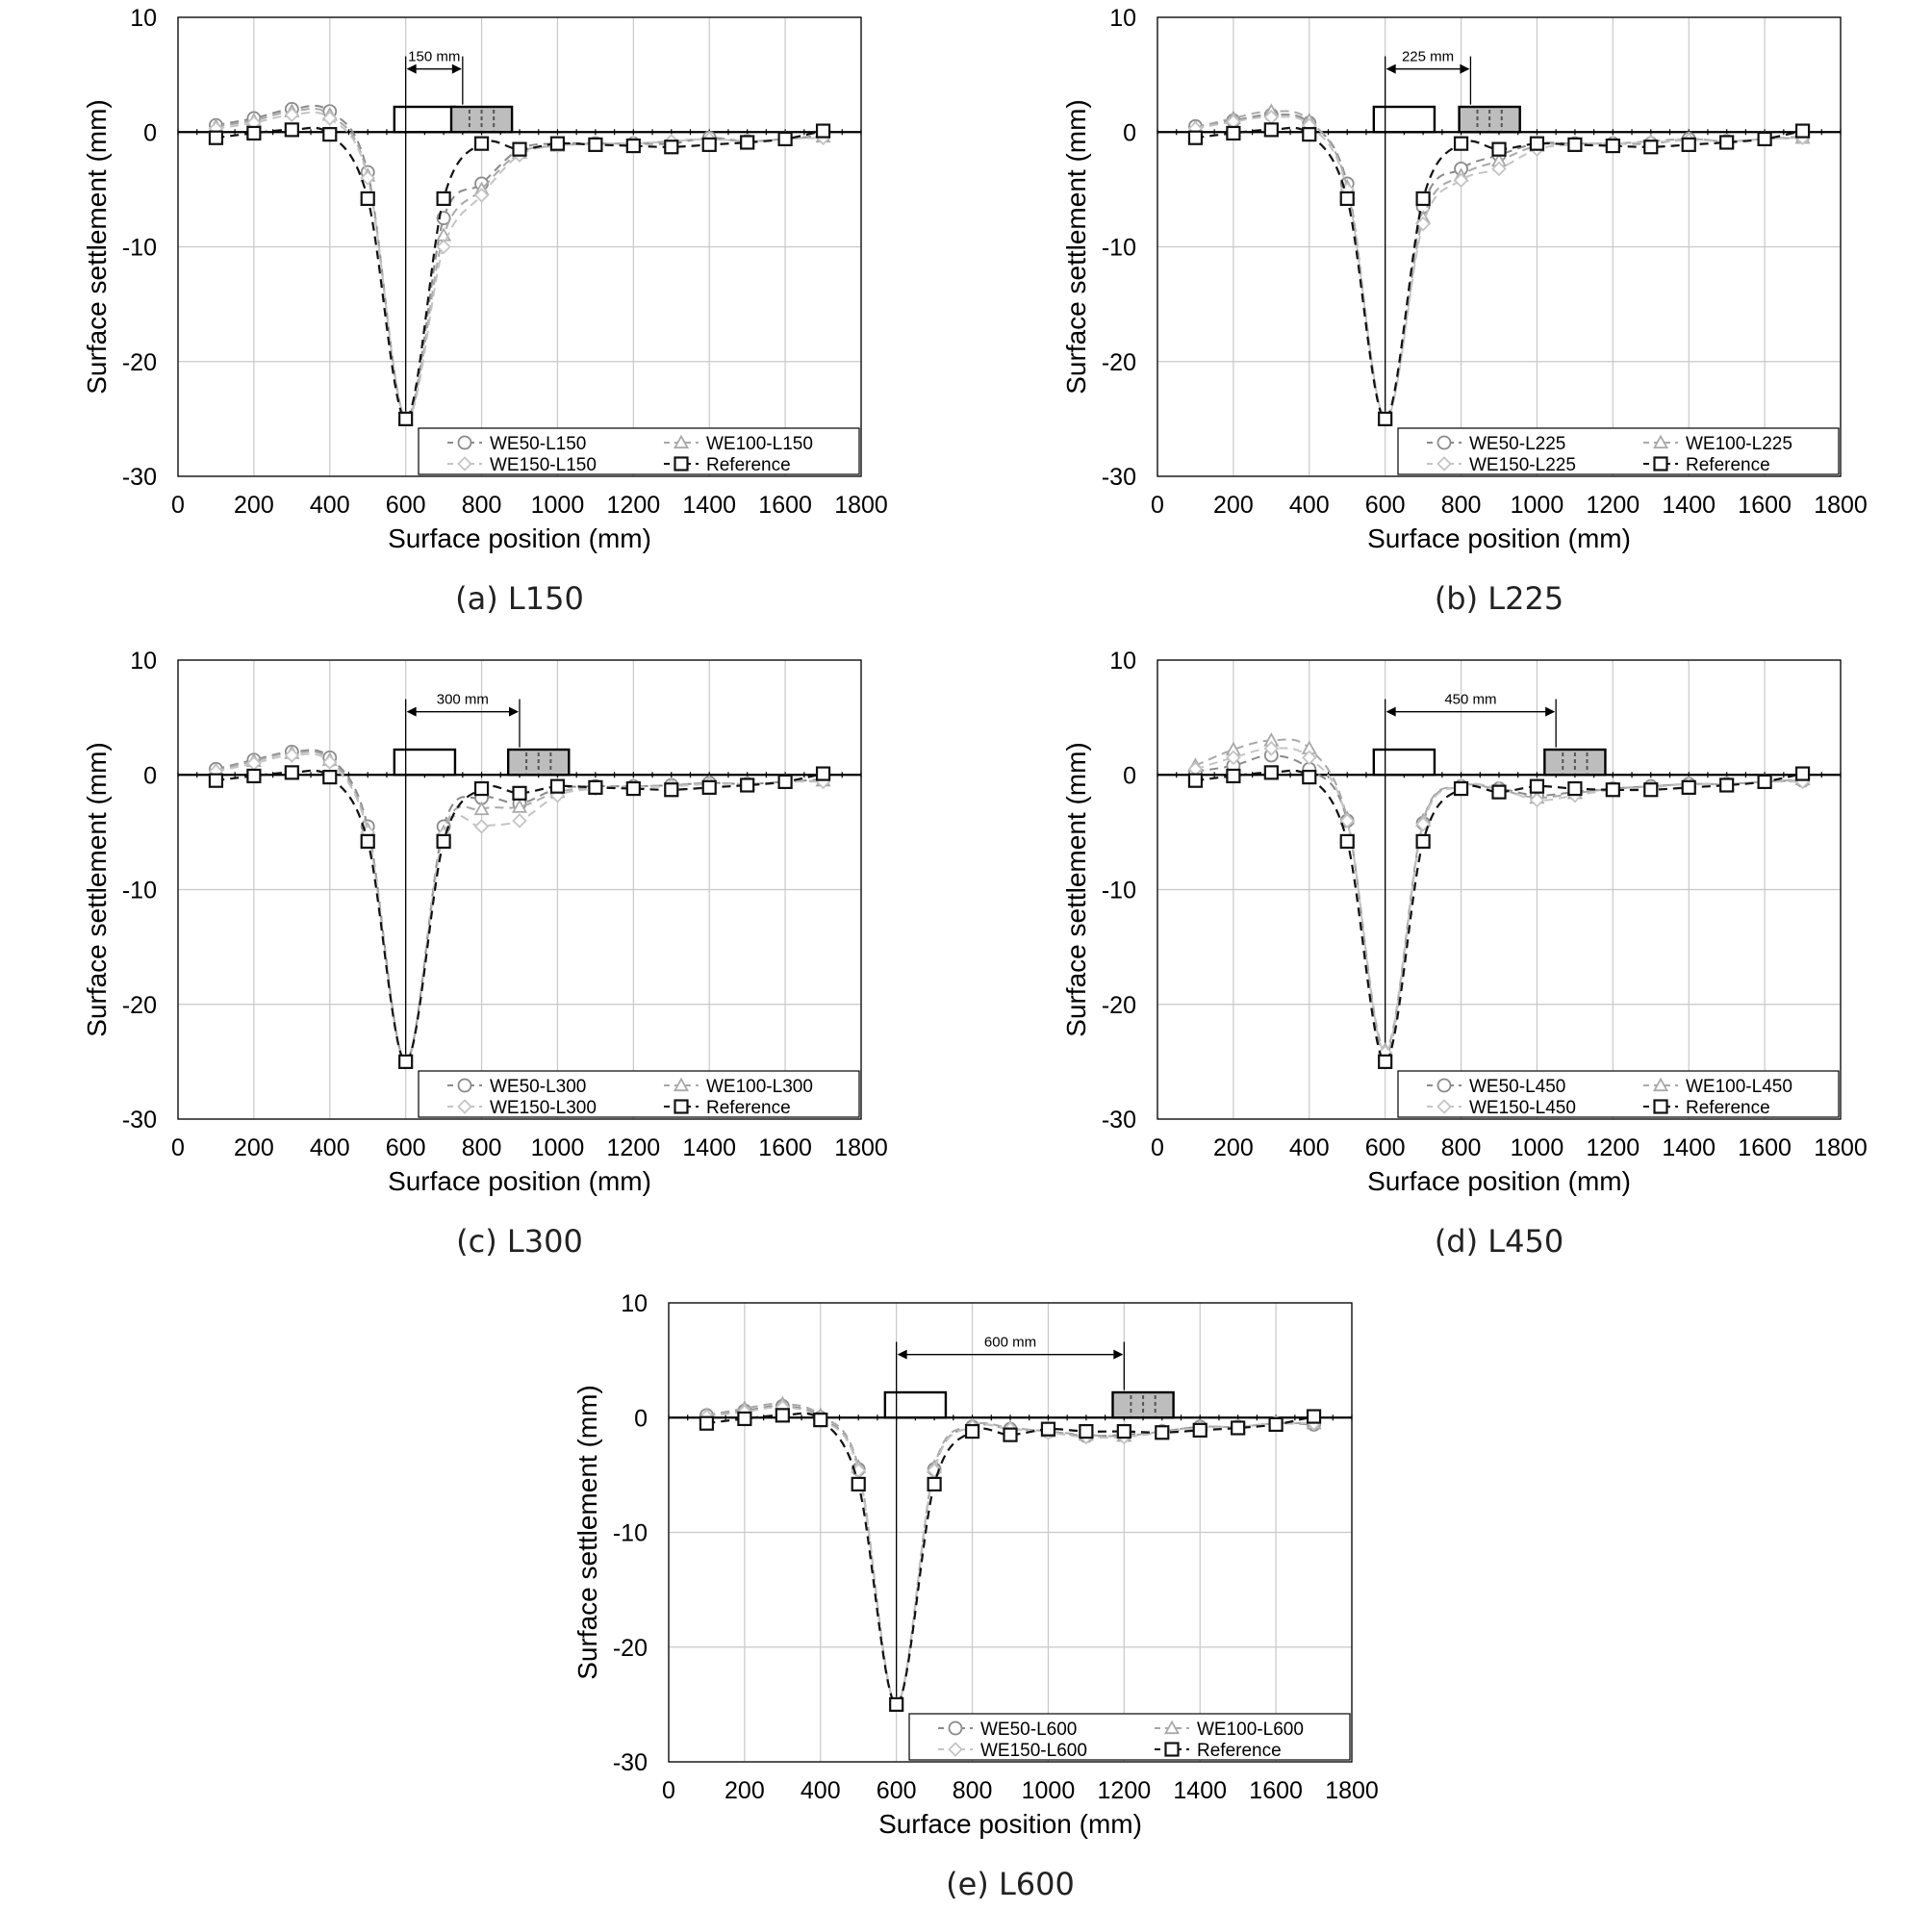 Image resolution: width=1932 pixels, height=1911 pixels. I want to click on legend-item: WE100-L300, so click(738, 1087).